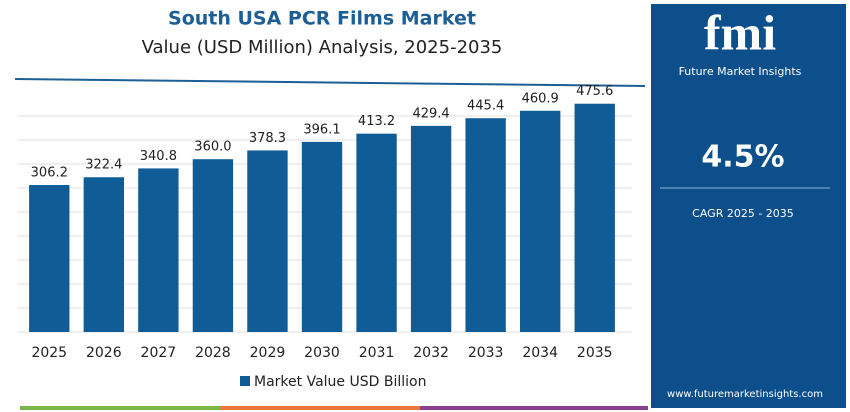 This screenshot has width=850, height=412. What do you see at coordinates (267, 138) in the screenshot?
I see `value-label: 378.3` at bounding box center [267, 138].